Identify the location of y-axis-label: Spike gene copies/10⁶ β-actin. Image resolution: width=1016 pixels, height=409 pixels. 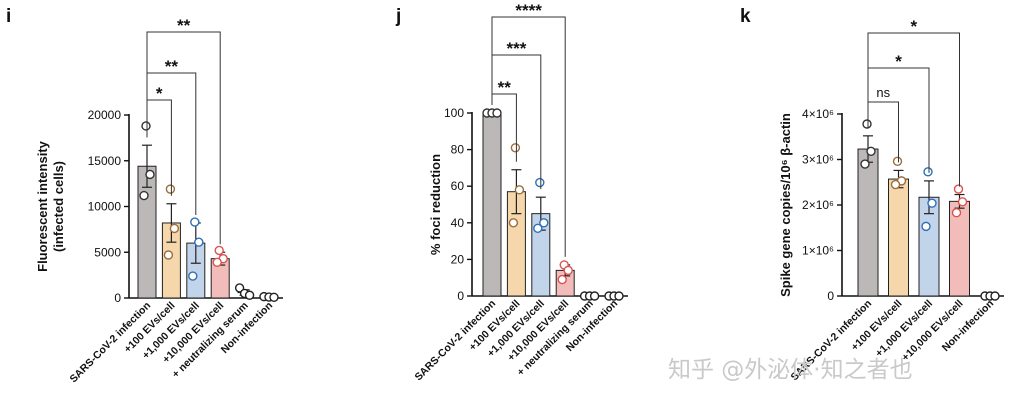
(785, 205).